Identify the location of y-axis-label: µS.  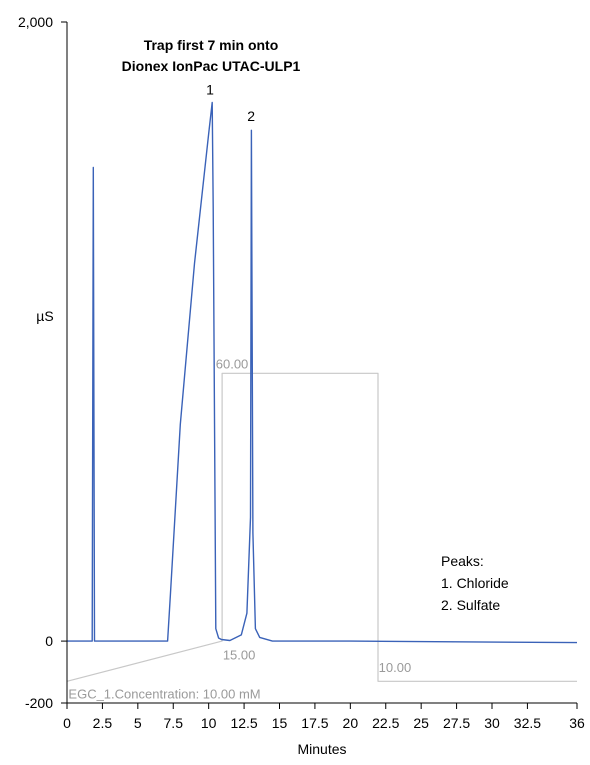
(44, 316).